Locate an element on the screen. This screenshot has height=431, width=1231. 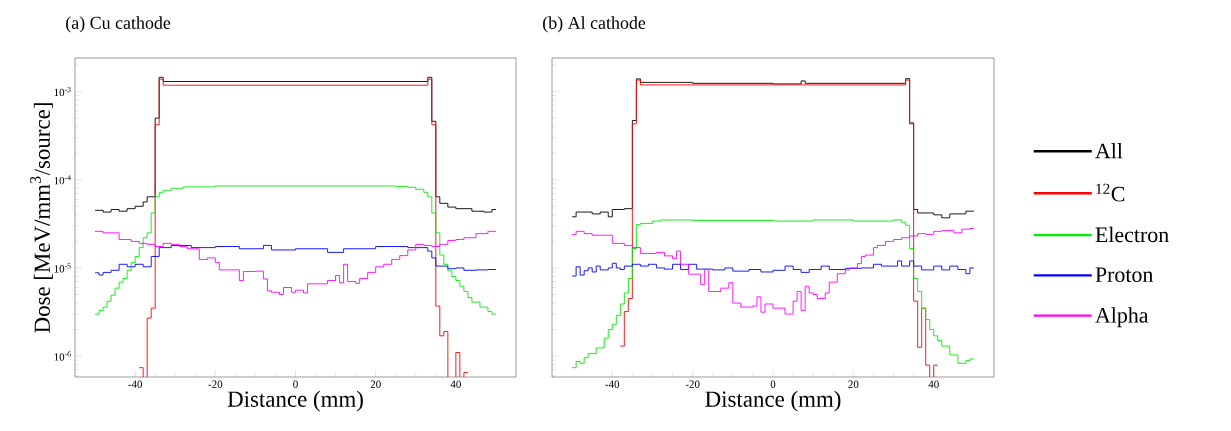
y-tick-label: 10$^{-4}$ is located at coordinates (62, 180).